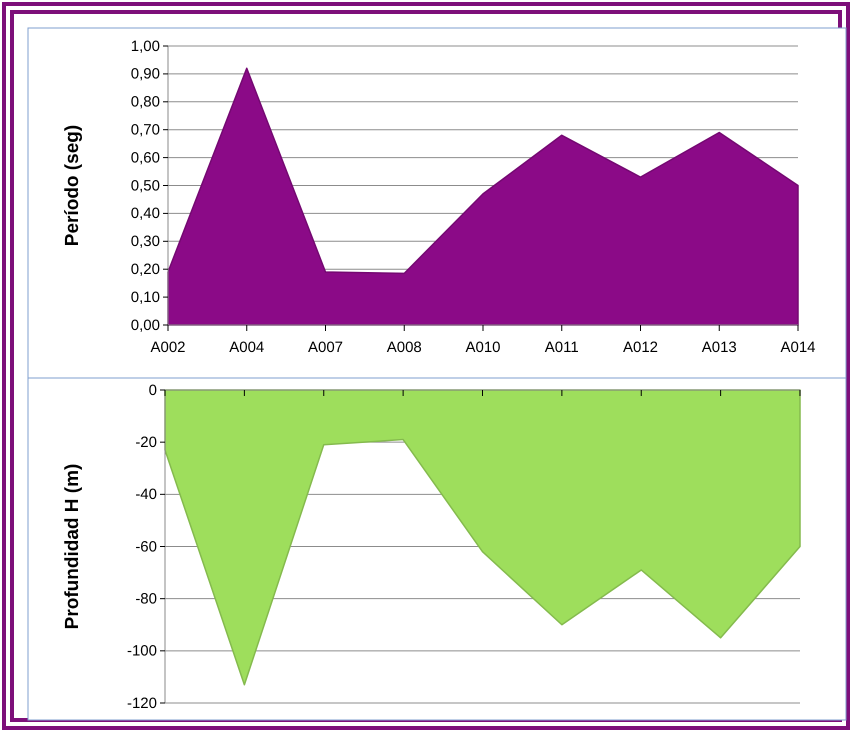 Image resolution: width=852 pixels, height=732 pixels. I want to click on x-tick-label: A008, so click(404, 347).